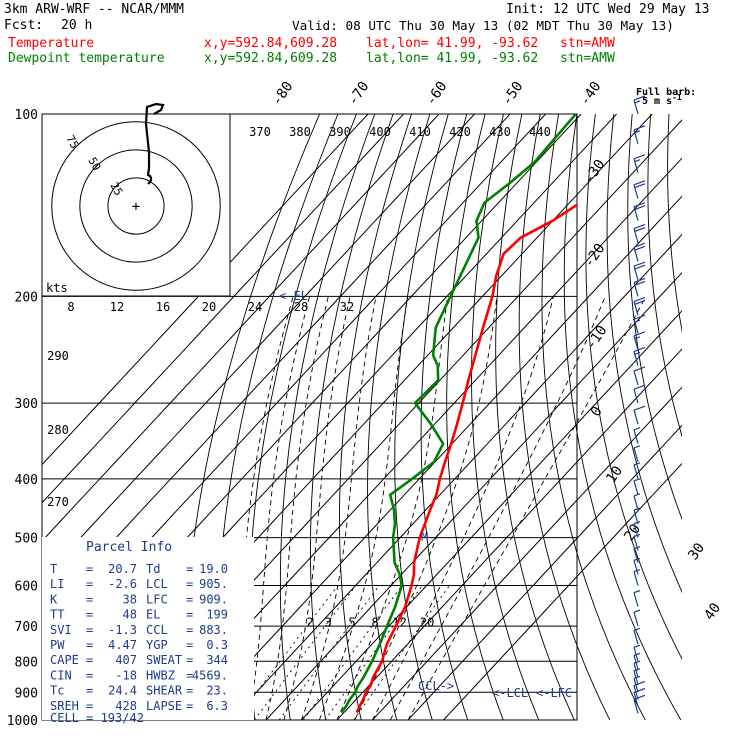 The width and height of the screenshot is (740, 740). Describe the element at coordinates (677, 97) in the screenshot. I see `barb-legend-unit: -1` at that location.